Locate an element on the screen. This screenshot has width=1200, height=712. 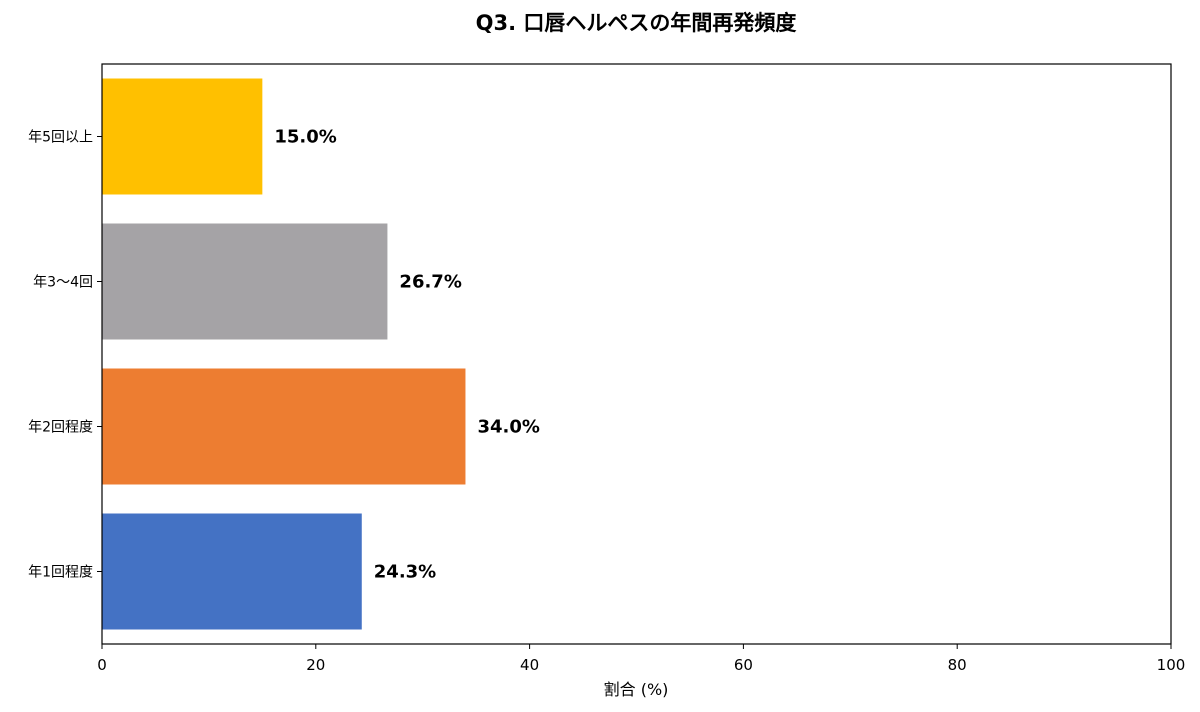
x-tick-label: 20 is located at coordinates (315, 665).